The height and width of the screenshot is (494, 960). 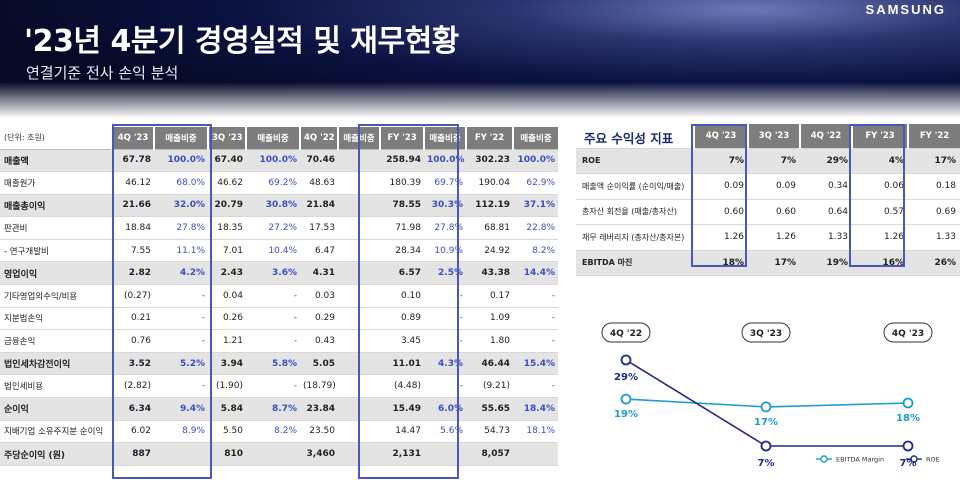 I want to click on share-cell: 2.5%, so click(x=445, y=273).